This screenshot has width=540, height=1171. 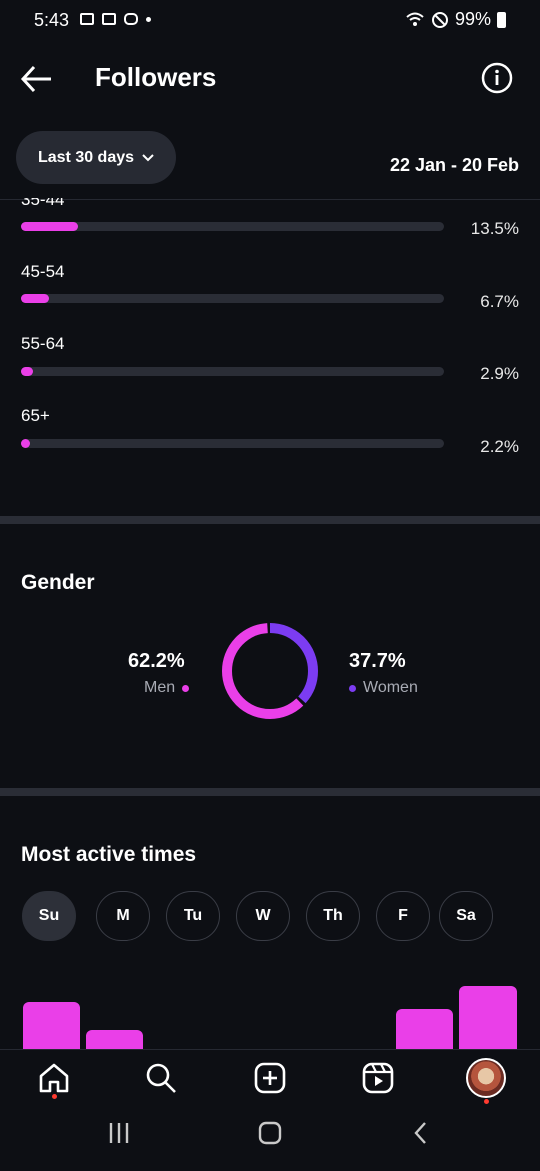 What do you see at coordinates (378, 1078) in the screenshot?
I see `reels-icon` at bounding box center [378, 1078].